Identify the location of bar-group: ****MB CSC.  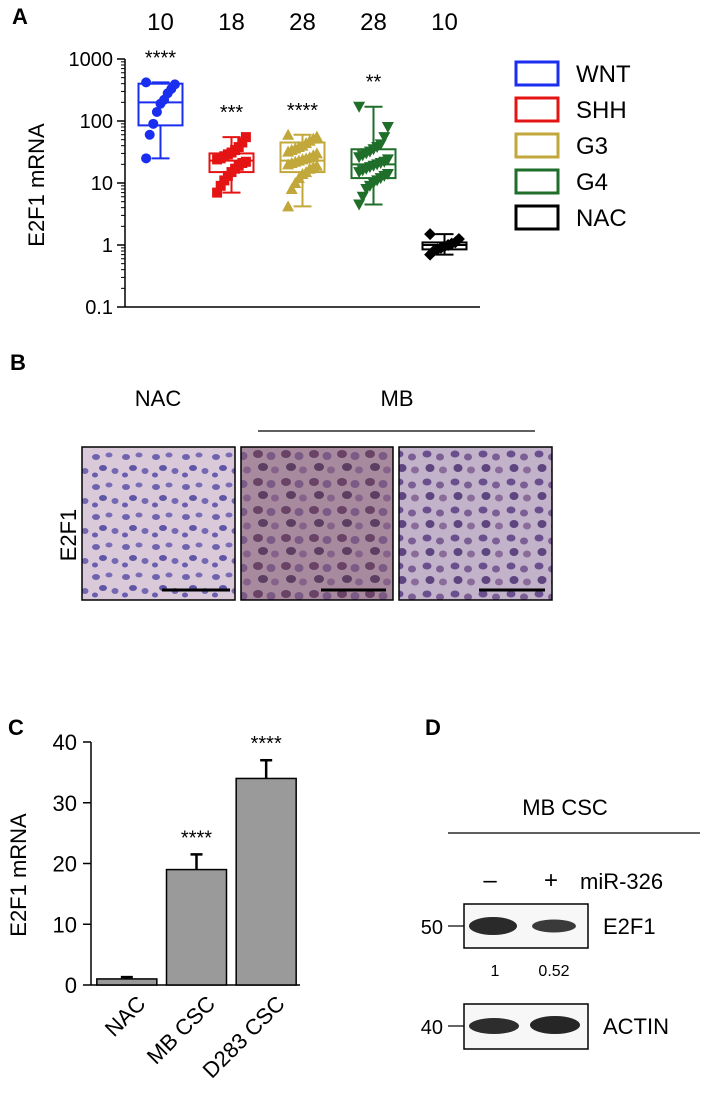
(185, 948).